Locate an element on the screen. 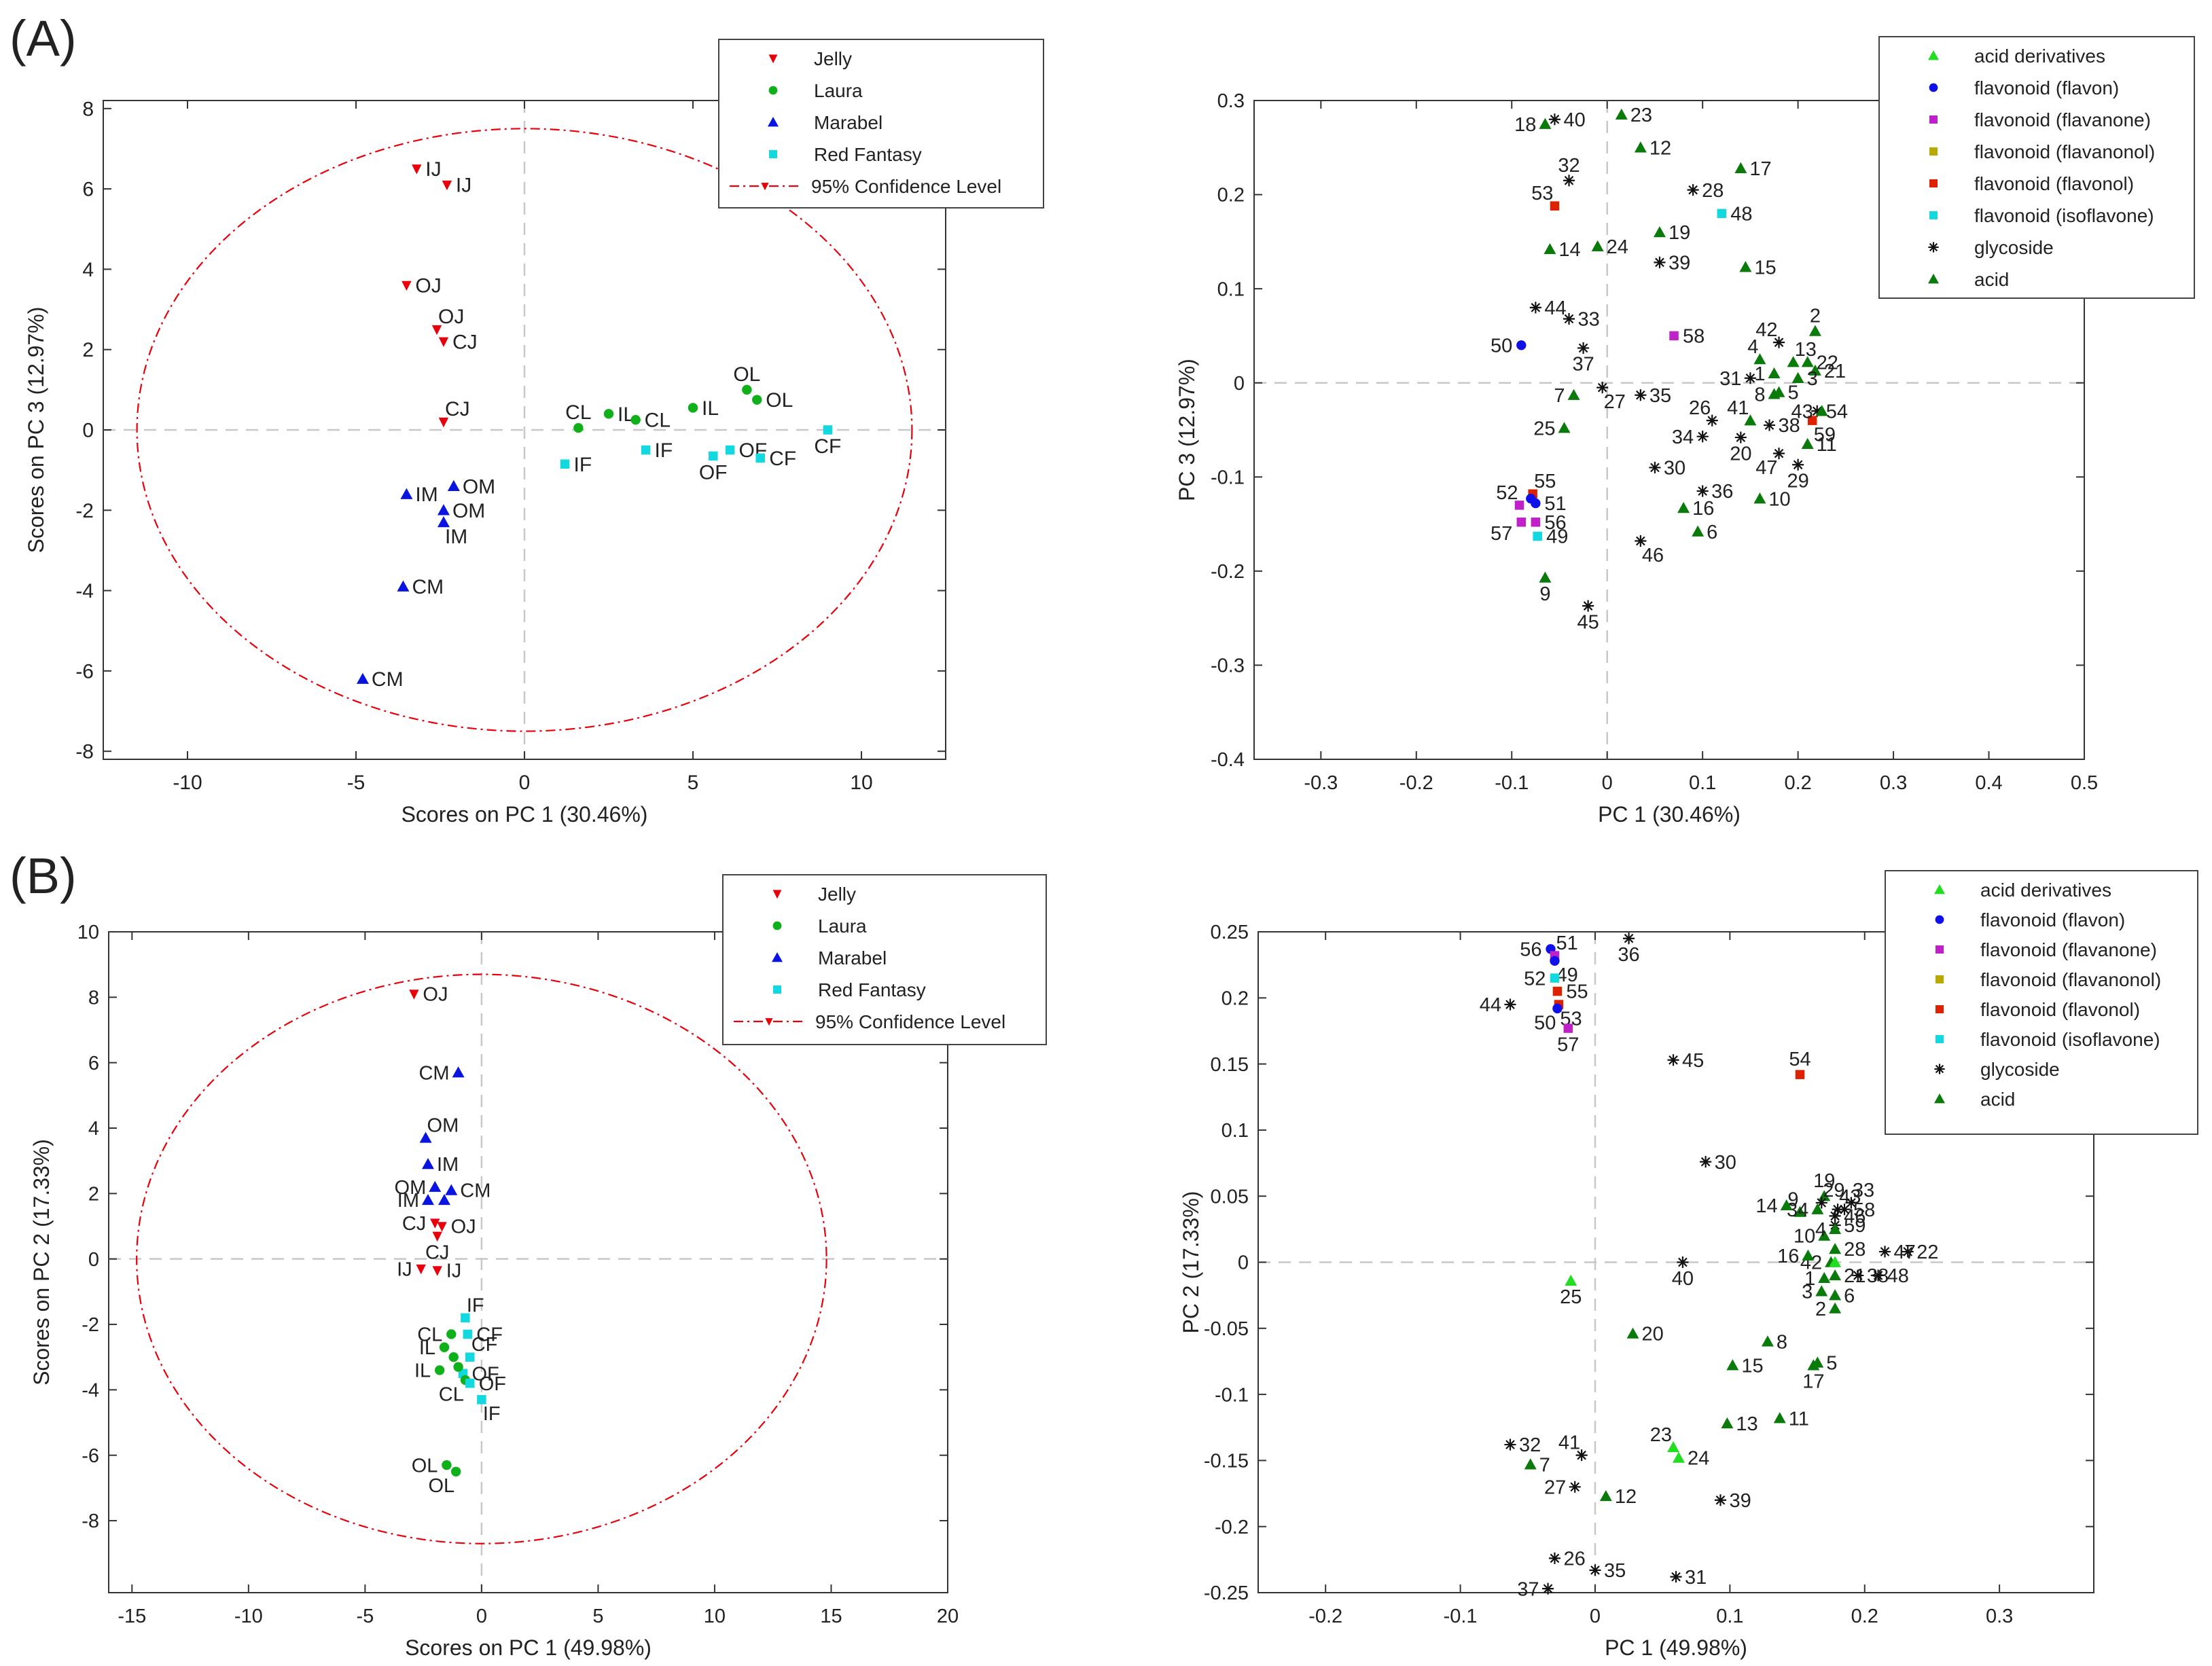 This screenshot has width=2212, height=1666. data-label: OM is located at coordinates (411, 1188).